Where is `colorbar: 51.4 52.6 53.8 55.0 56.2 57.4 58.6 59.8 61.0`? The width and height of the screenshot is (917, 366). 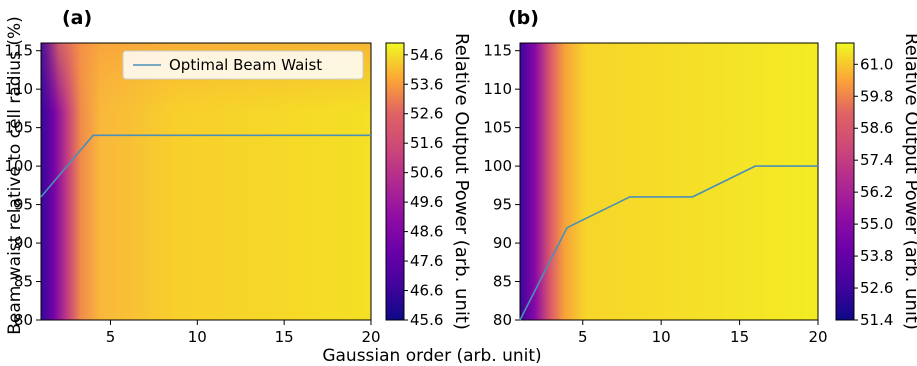
colorbar: 51.4 52.6 53.8 55.0 56.2 57.4 58.6 59.8 61.0 is located at coordinates (864, 185).